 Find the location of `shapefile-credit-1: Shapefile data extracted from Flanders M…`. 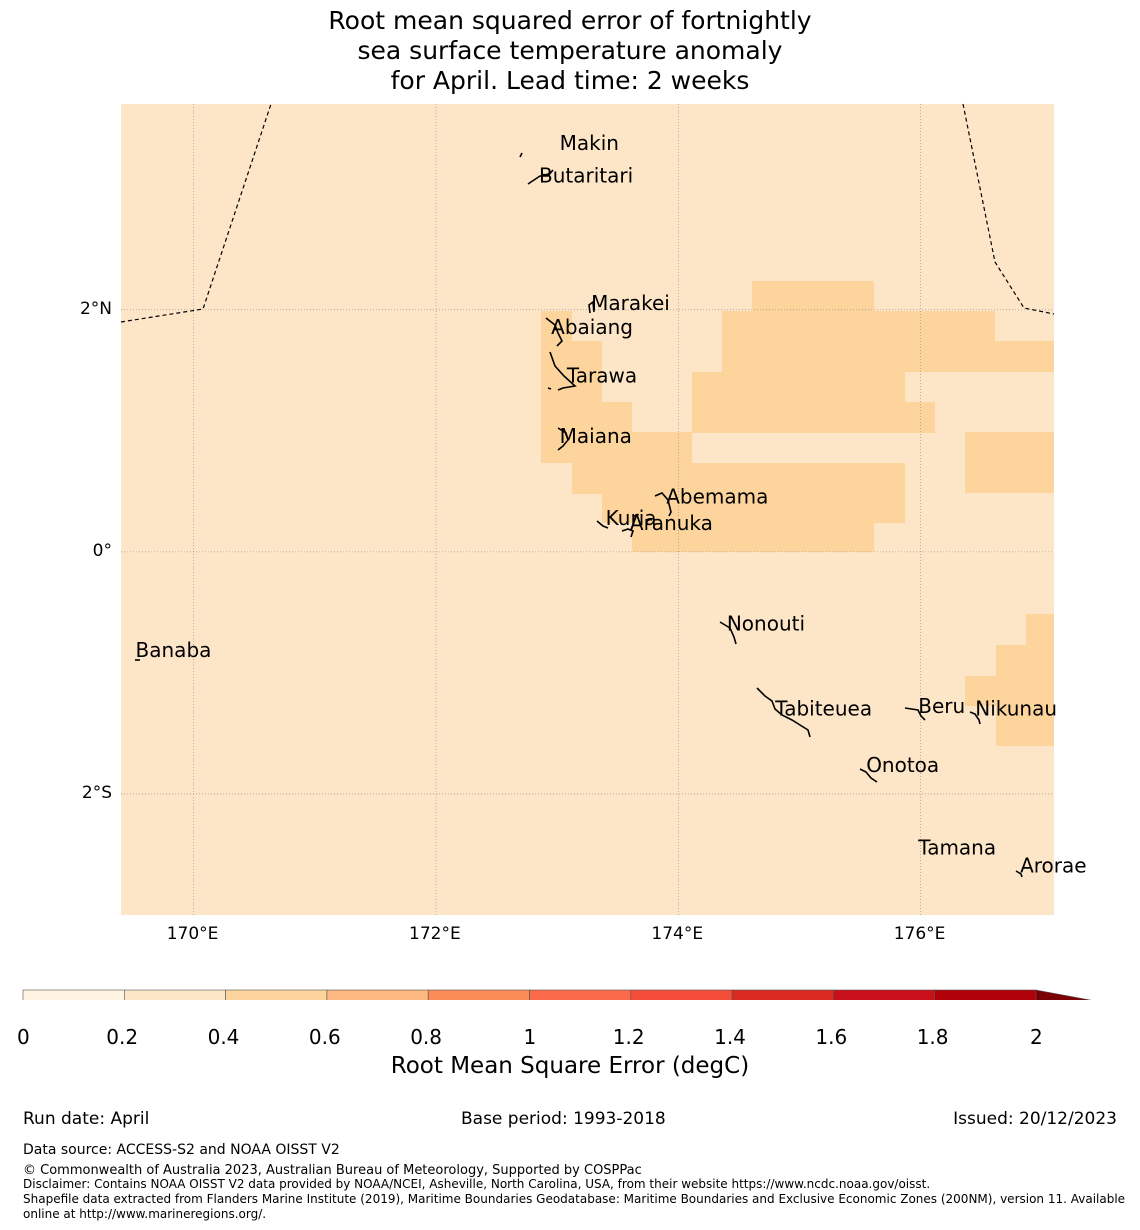

shapefile-credit-1: Shapefile data extracted from Flanders M… is located at coordinates (574, 1199).